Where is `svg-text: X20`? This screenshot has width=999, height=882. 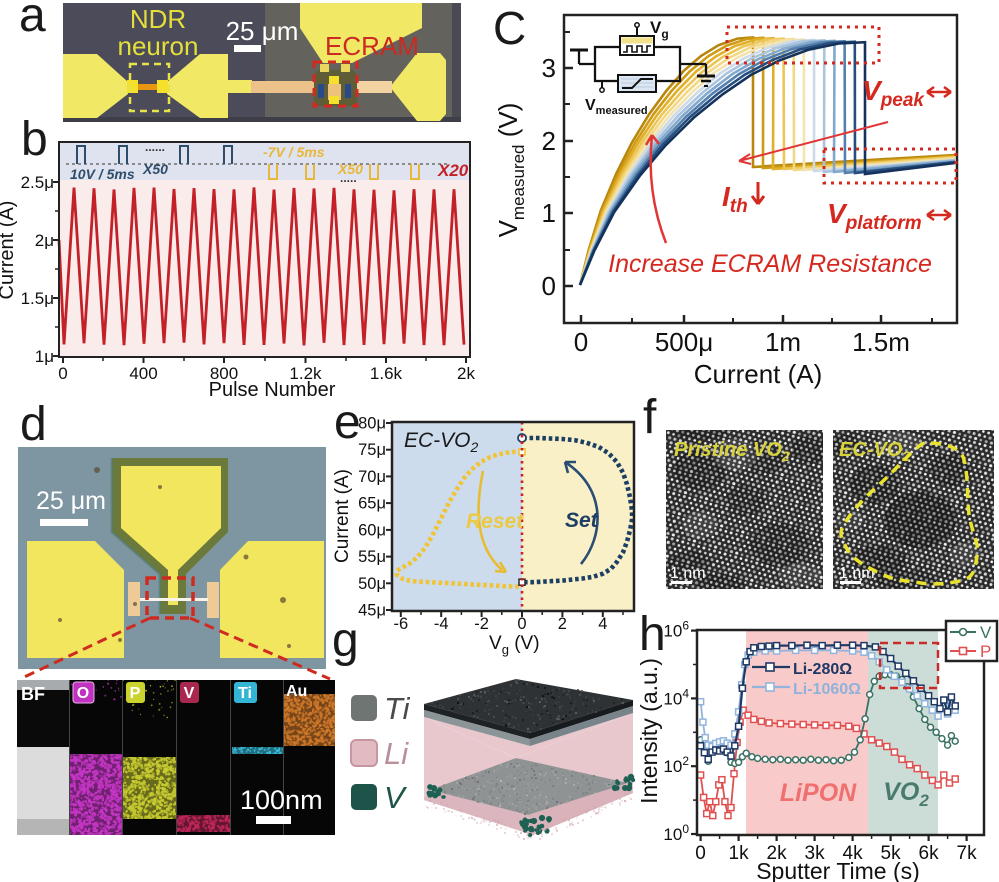
svg-text: X20 is located at coordinates (453, 170).